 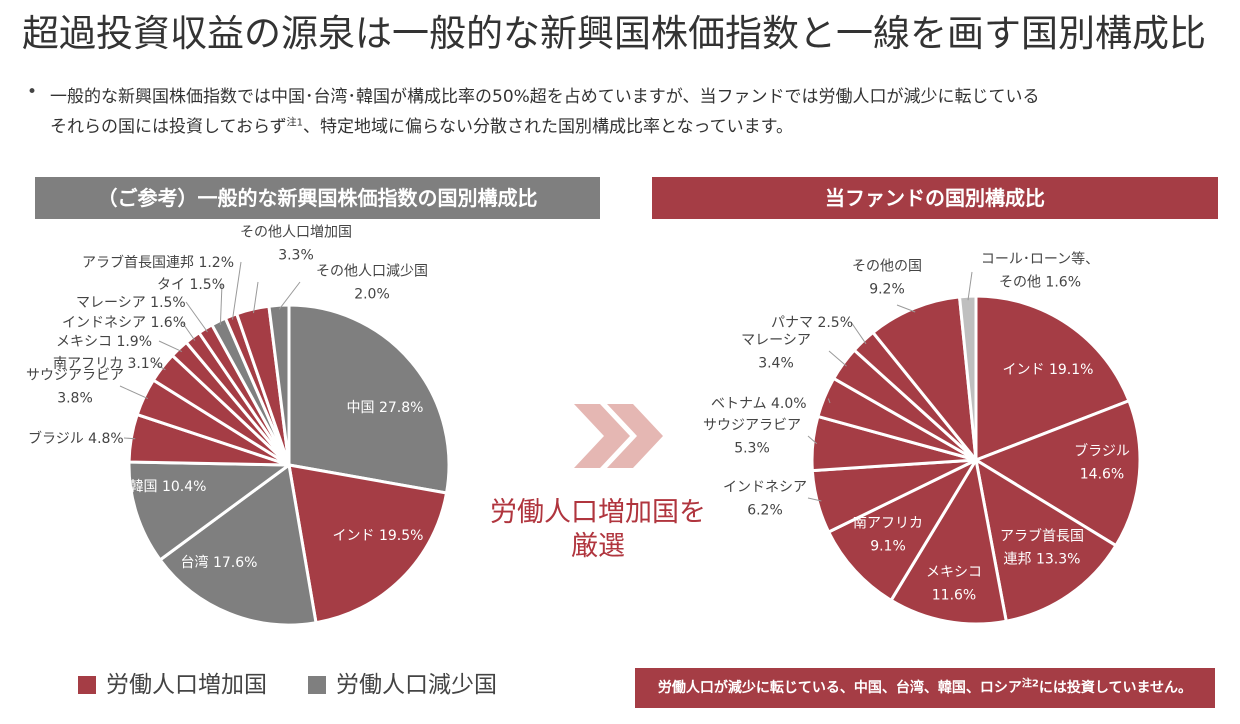 What do you see at coordinates (954, 573) in the screenshot?
I see `fund-label-3-0: メキシコ` at bounding box center [954, 573].